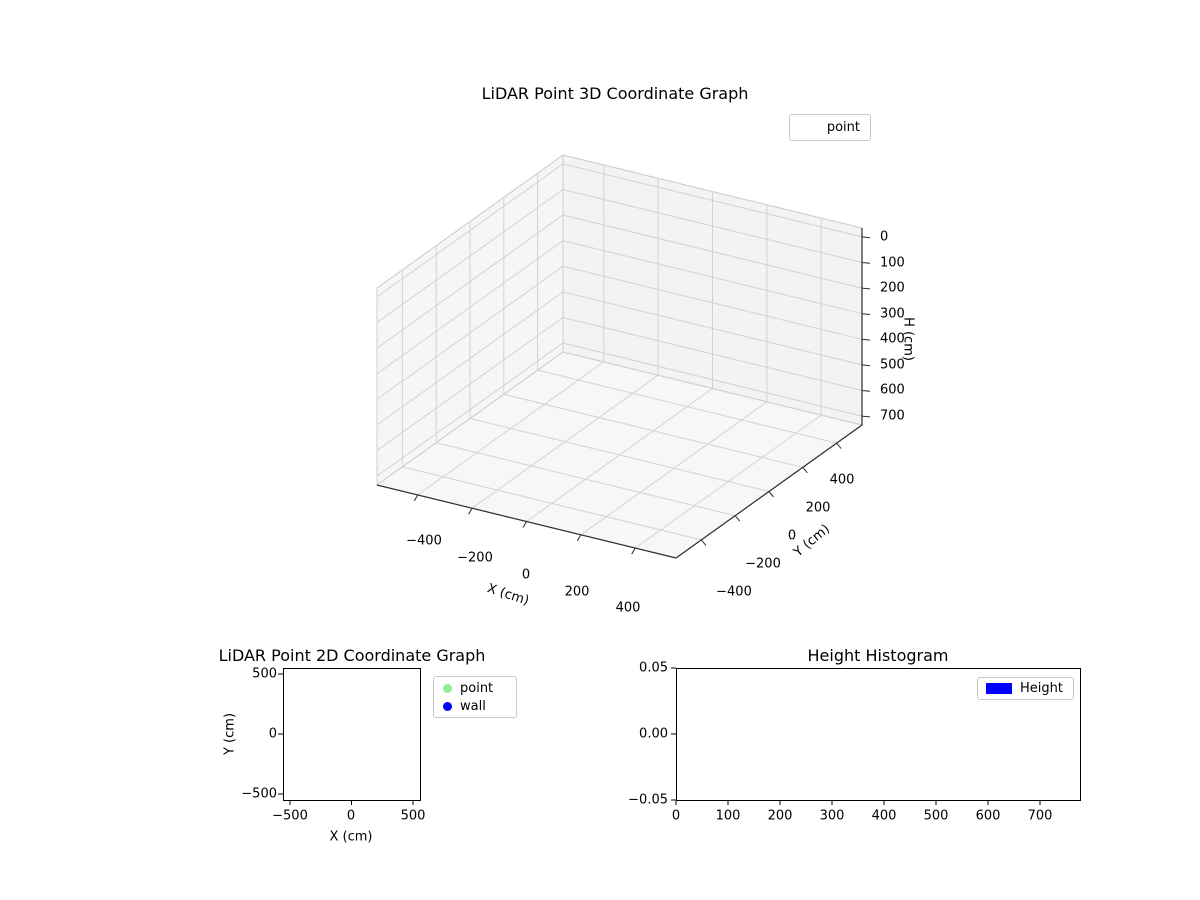 The width and height of the screenshot is (1200, 900). I want to click on plot3d-z-tick-label: 500, so click(892, 365).